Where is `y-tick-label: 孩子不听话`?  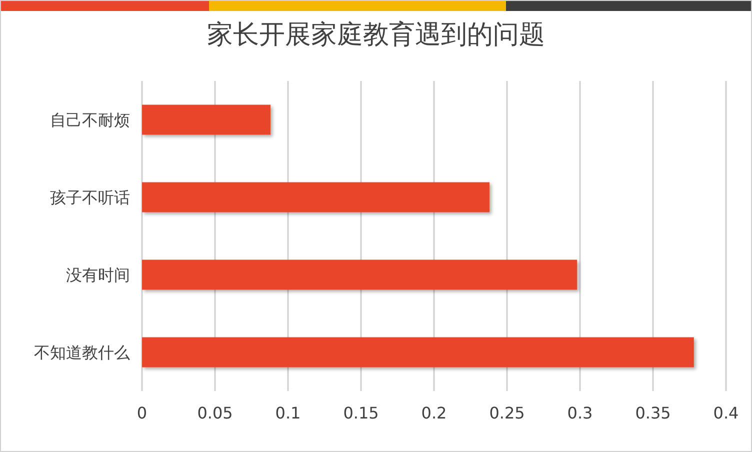
y-tick-label: 孩子不听话 is located at coordinates (90, 197).